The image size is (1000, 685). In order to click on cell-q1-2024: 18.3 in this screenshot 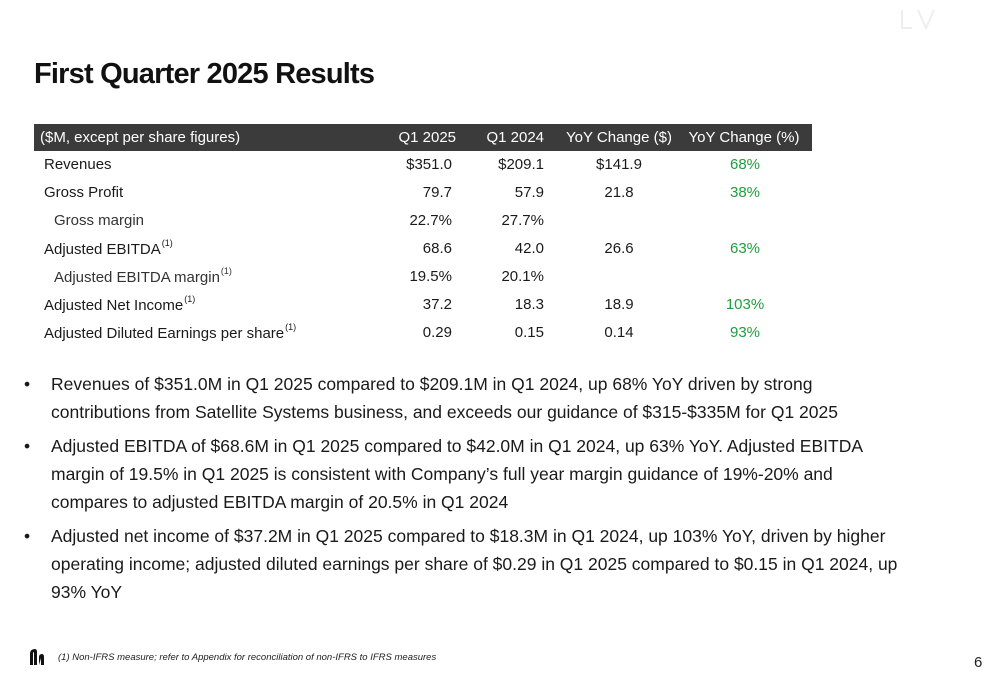, I will do `click(529, 304)`.